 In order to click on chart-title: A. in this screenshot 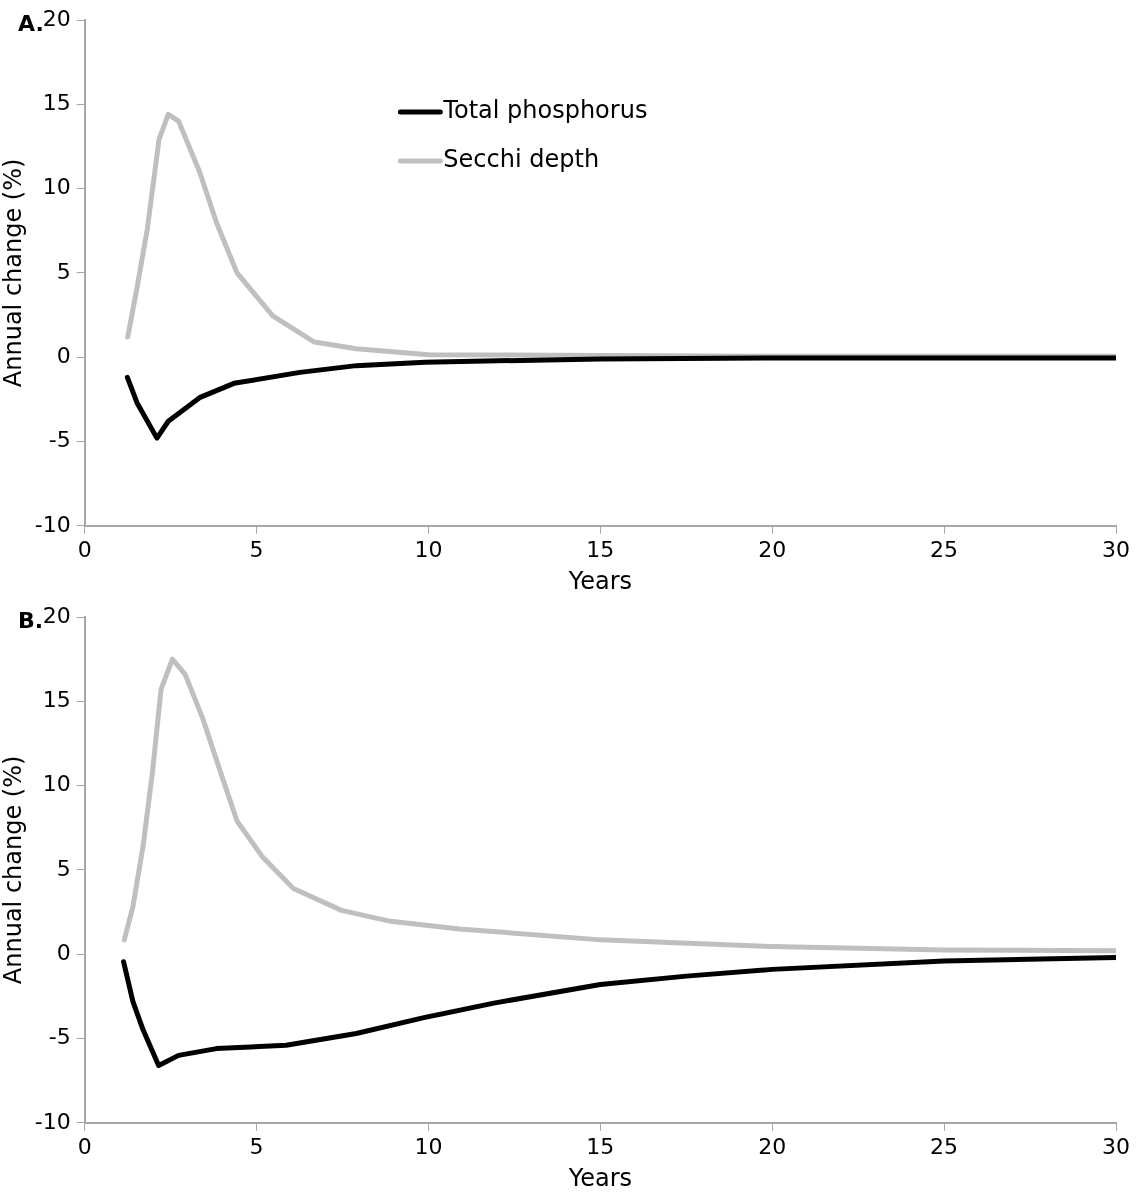, I will do `click(31, 23)`.